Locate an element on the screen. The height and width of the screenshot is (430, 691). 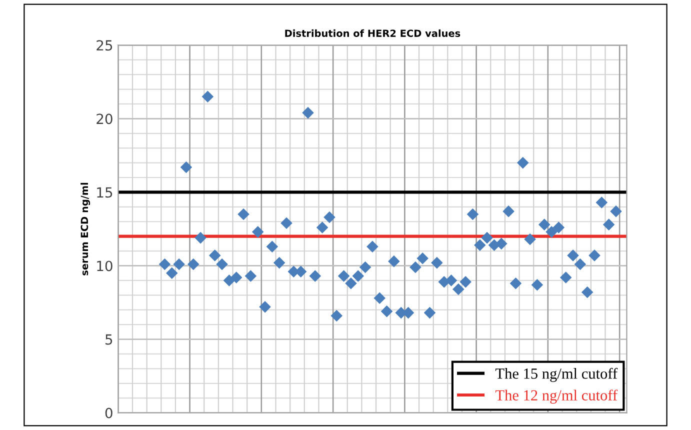
legend-label: The 12 ng/ml cutoff is located at coordinates (557, 397).